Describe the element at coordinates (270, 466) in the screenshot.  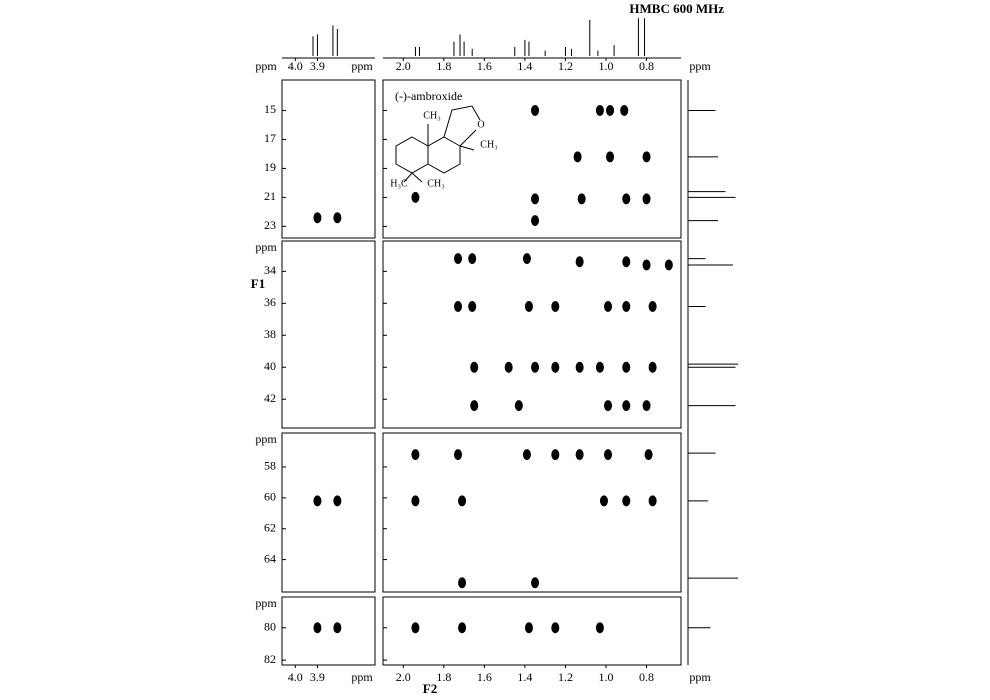
I see `y-tick-label: 58` at that location.